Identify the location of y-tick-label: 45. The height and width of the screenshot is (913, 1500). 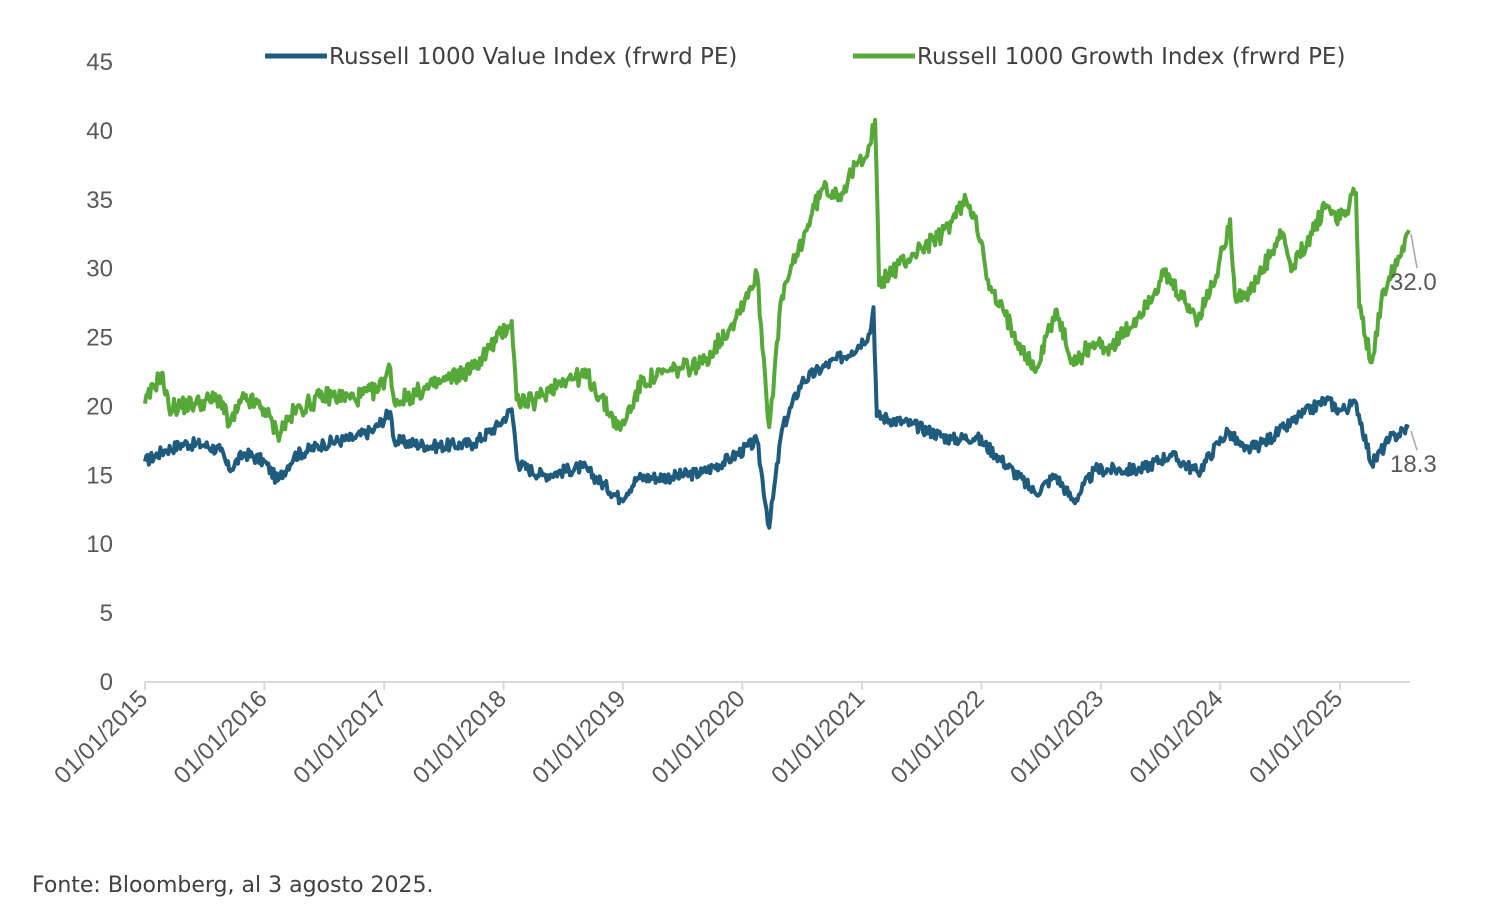
(99, 62).